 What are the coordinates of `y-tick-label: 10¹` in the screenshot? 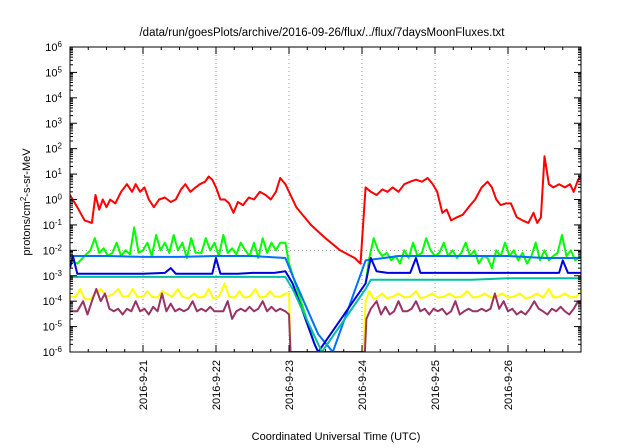 It's located at (53, 174).